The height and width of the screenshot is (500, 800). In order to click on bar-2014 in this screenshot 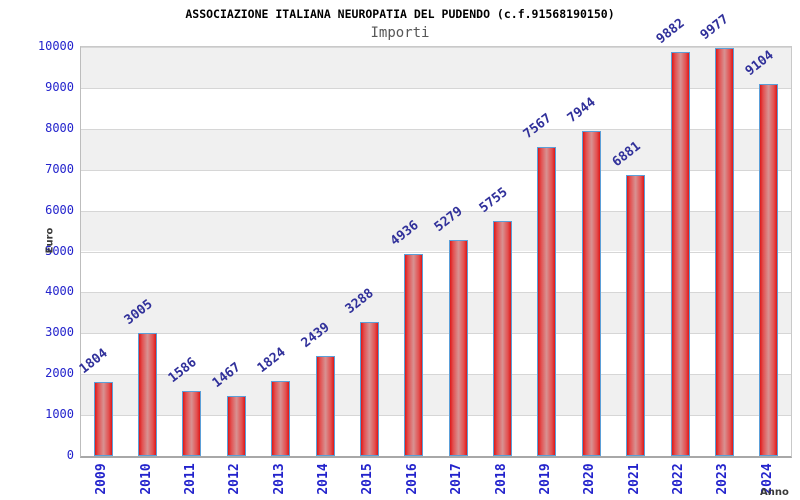, I will do `click(325, 406)`.